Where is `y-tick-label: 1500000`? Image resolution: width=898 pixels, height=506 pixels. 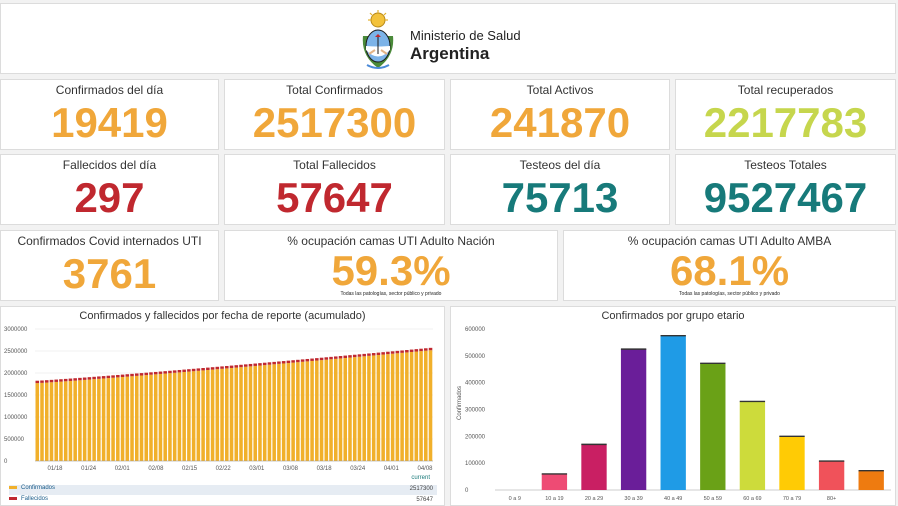 y-tick-label: 1500000 is located at coordinates (16, 396).